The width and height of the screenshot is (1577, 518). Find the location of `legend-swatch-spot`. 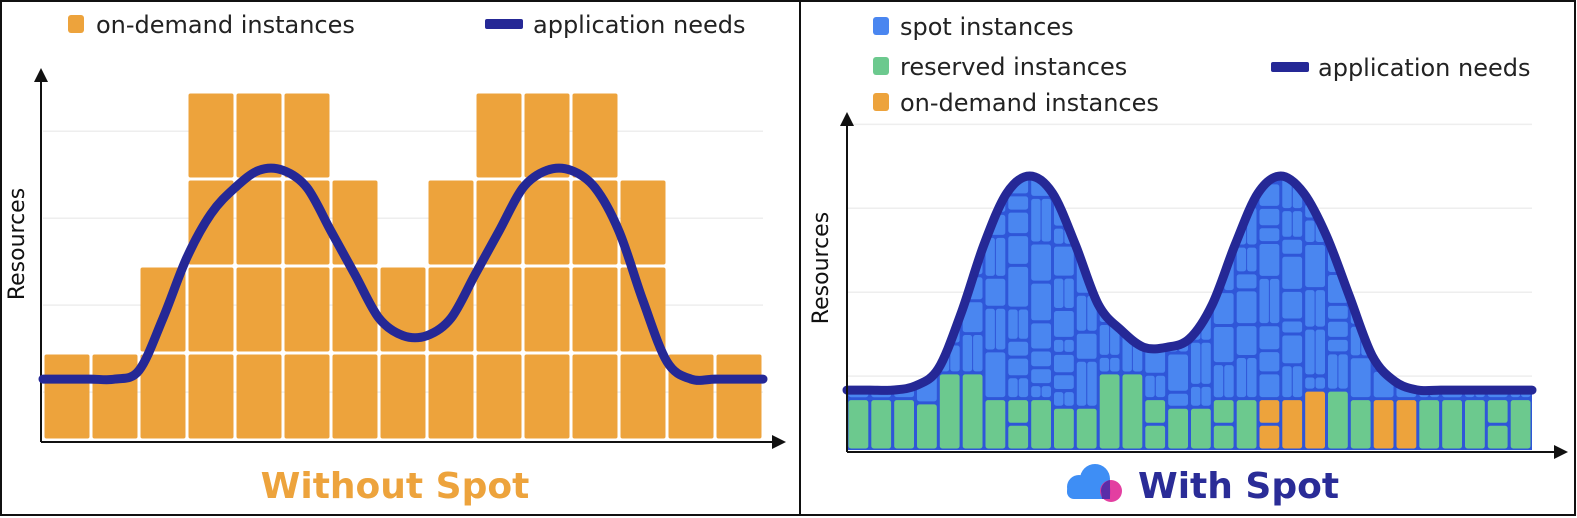

legend-swatch-spot is located at coordinates (881, 26).